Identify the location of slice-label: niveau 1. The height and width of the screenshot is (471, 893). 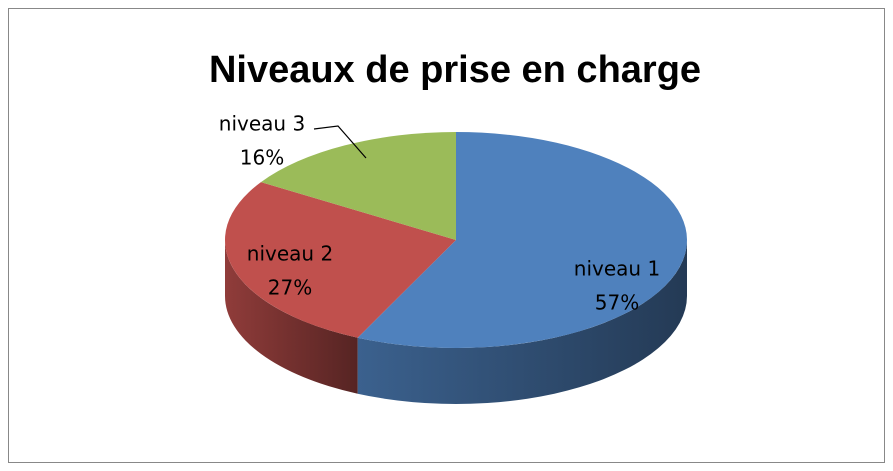
(617, 269).